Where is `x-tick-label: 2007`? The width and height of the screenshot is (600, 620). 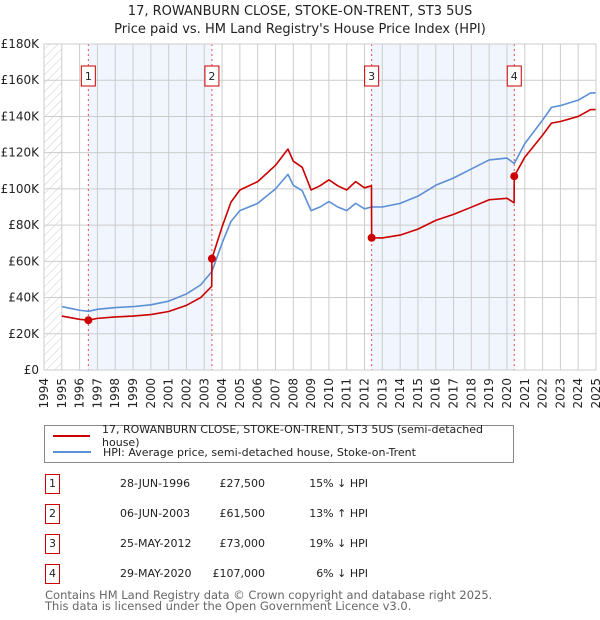 x-tick-label: 2007 is located at coordinates (275, 393).